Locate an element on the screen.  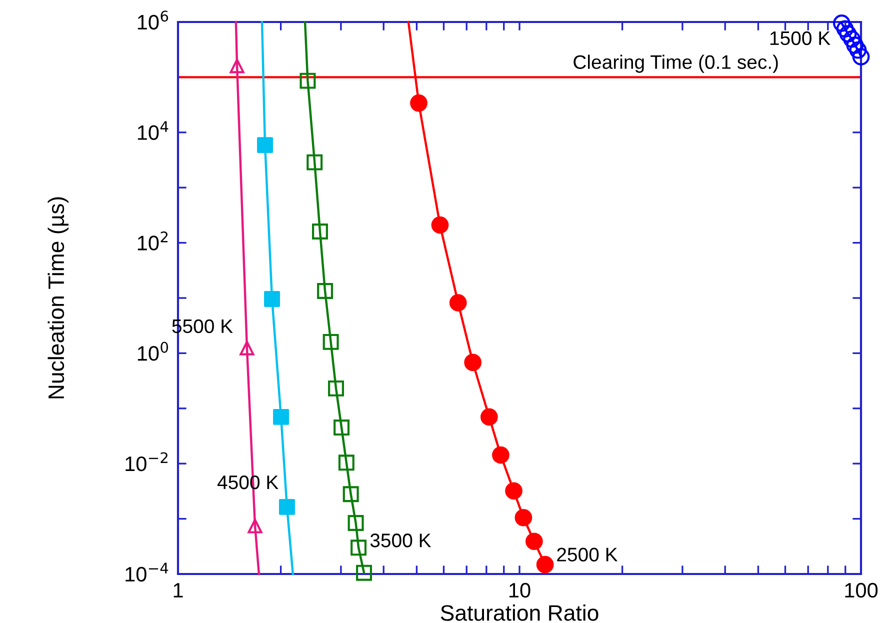
y-tick-label: 10$^{4}$ is located at coordinates (153, 130).